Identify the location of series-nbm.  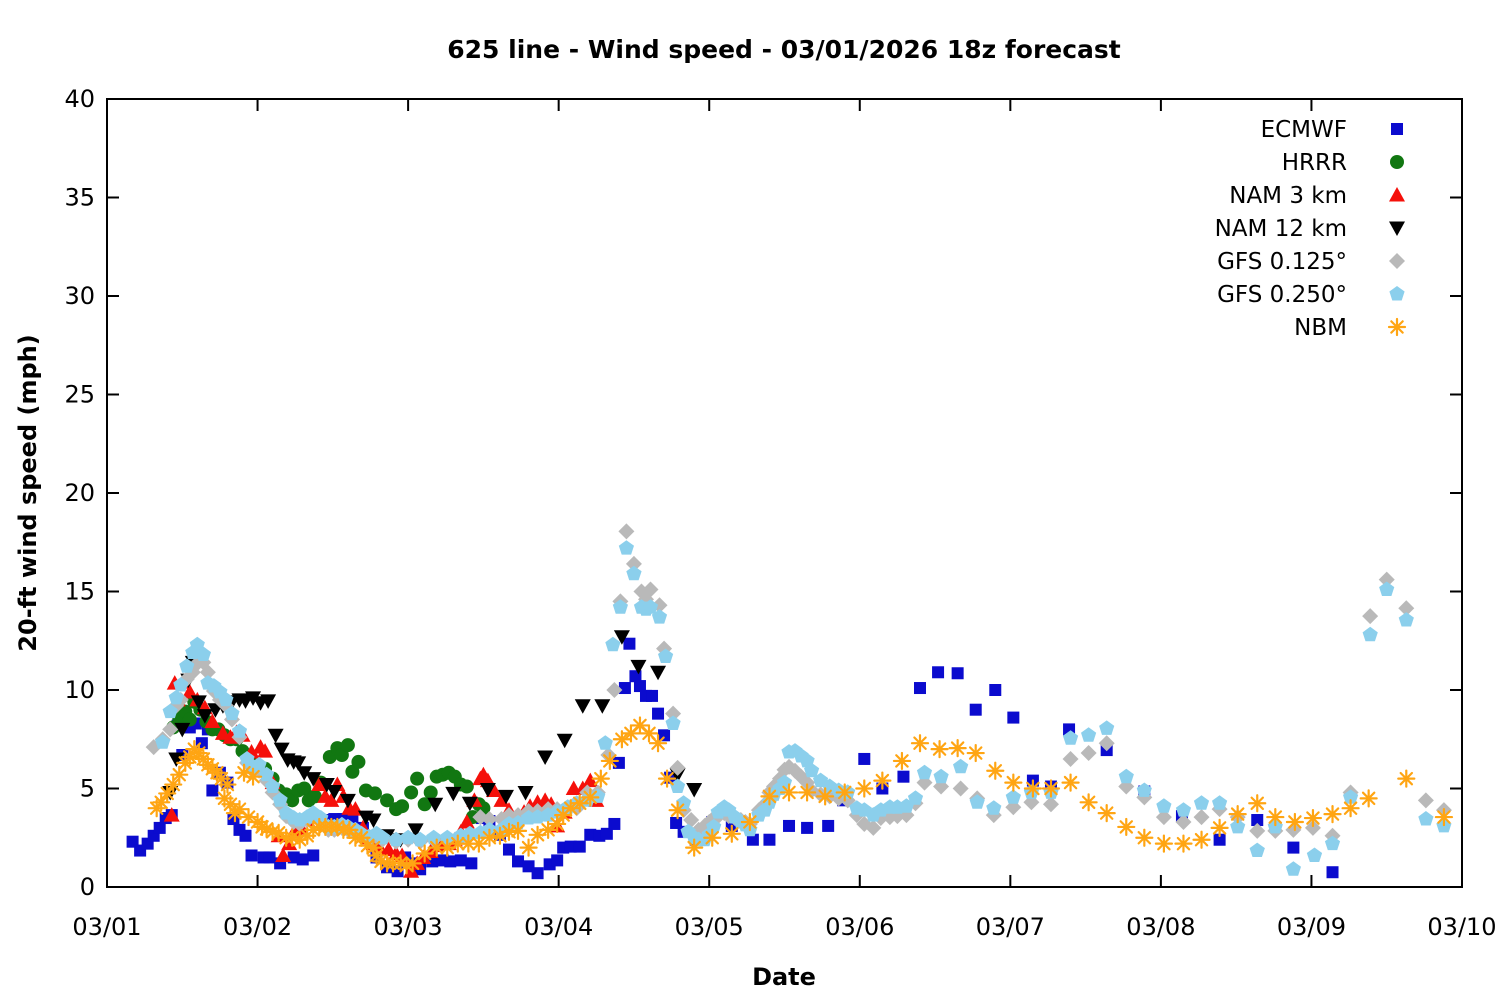
(800, 795).